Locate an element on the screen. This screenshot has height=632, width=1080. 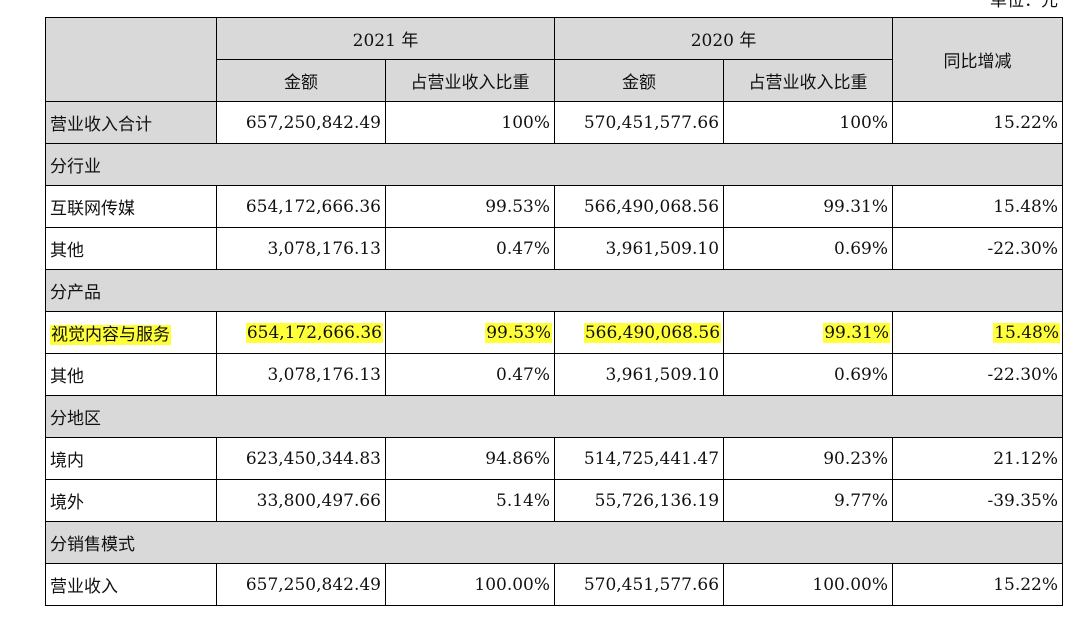
header-amount-2021: 金额 is located at coordinates (301, 80).